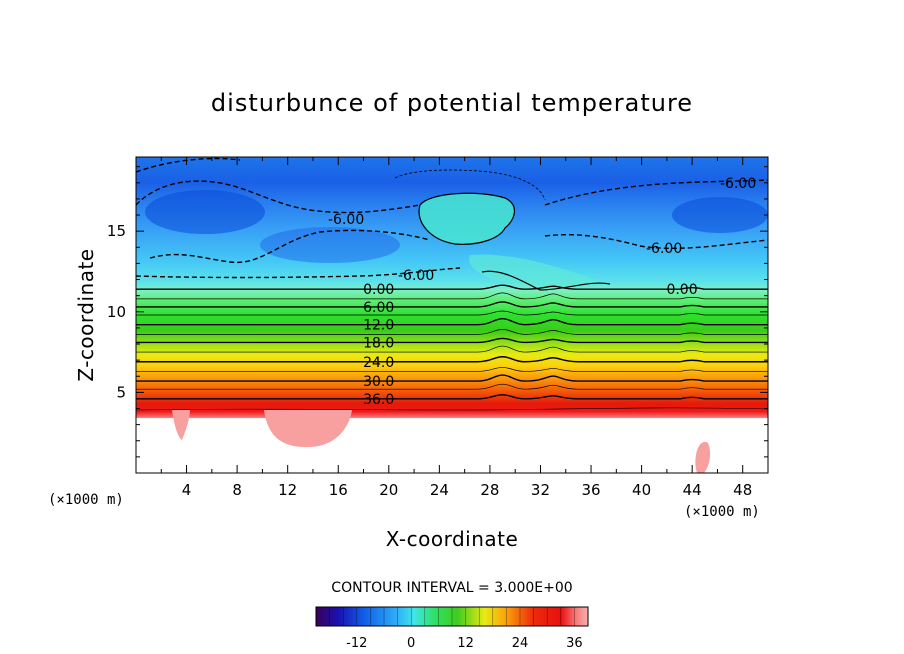 This screenshot has height=654, width=904. Describe the element at coordinates (540, 490) in the screenshot. I see `x-tick-label: 32` at that location.